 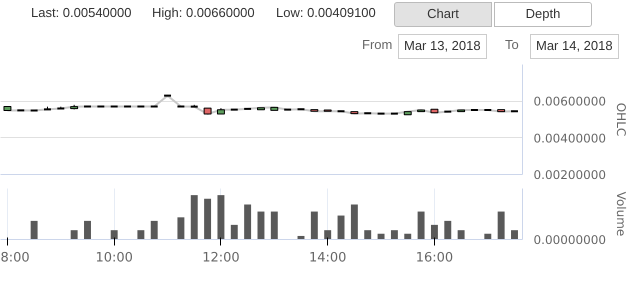 What do you see at coordinates (512, 45) in the screenshot?
I see `text: To` at bounding box center [512, 45].